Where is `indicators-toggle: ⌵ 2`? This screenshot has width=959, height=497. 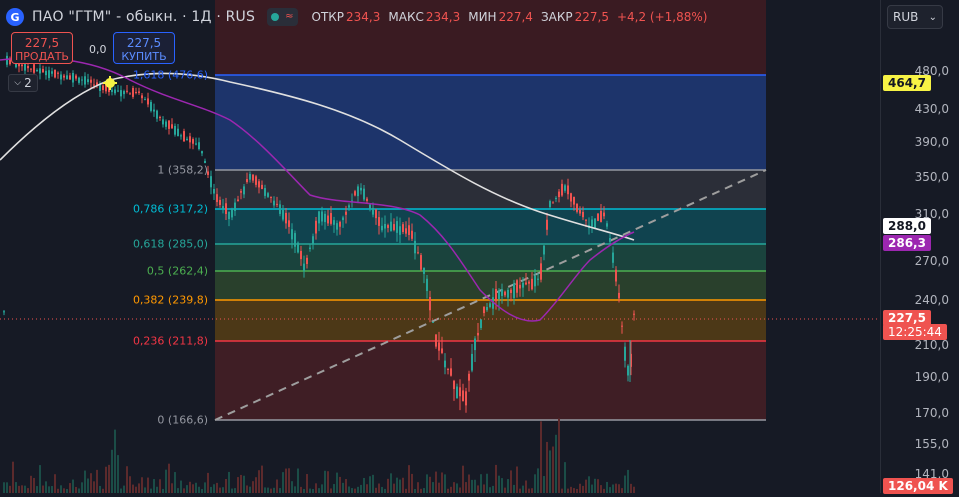
indicators-toggle: ⌵ 2 is located at coordinates (23, 83).